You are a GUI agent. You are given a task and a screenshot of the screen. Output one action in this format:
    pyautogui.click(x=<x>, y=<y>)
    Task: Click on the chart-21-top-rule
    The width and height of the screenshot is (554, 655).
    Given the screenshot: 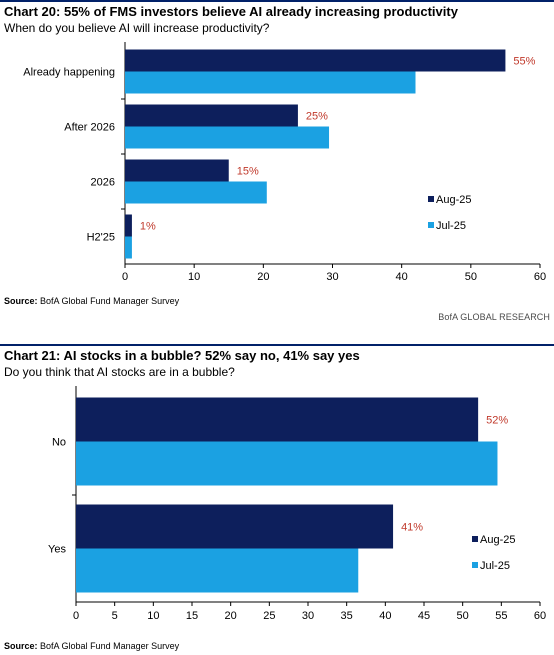 What is the action you would take?
    pyautogui.click(x=277, y=345)
    